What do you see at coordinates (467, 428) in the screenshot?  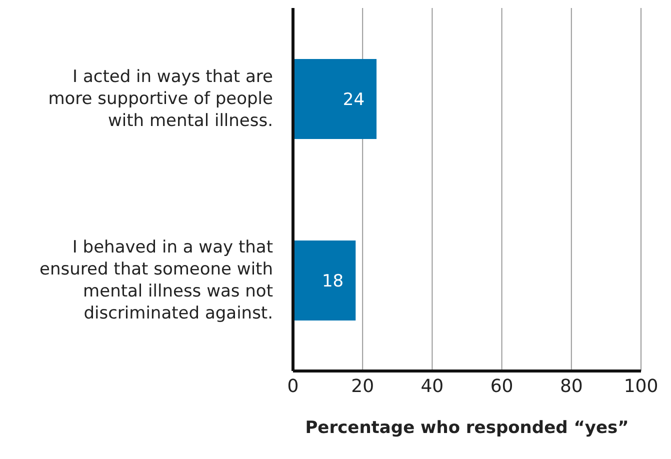 I see `x-axis-title: Percentage who responded “yes”` at bounding box center [467, 428].